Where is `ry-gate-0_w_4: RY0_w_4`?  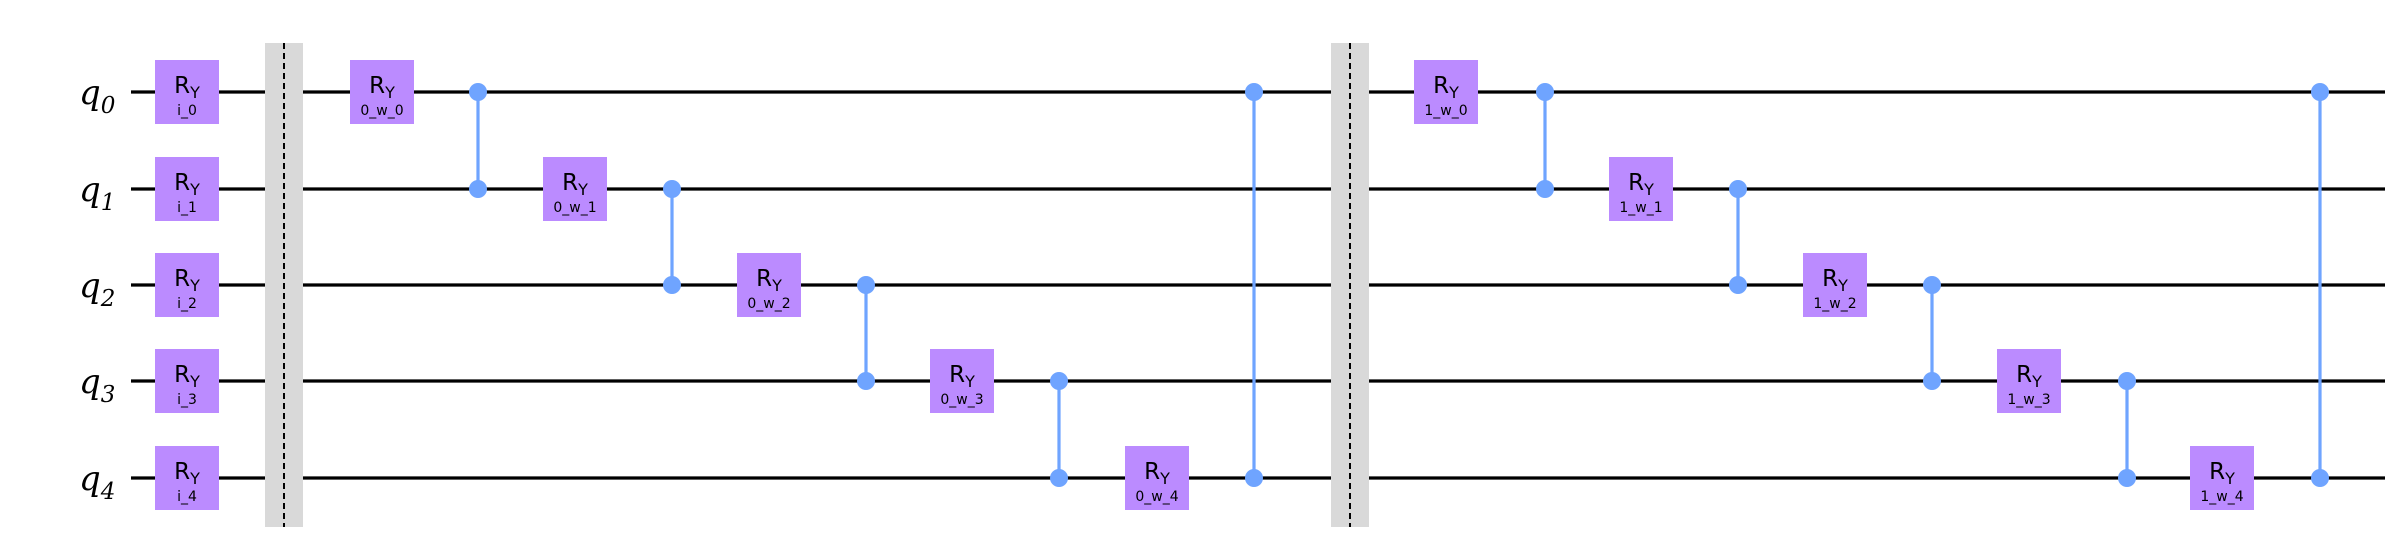 ry-gate-0_w_4: RY0_w_4 is located at coordinates (1157, 478).